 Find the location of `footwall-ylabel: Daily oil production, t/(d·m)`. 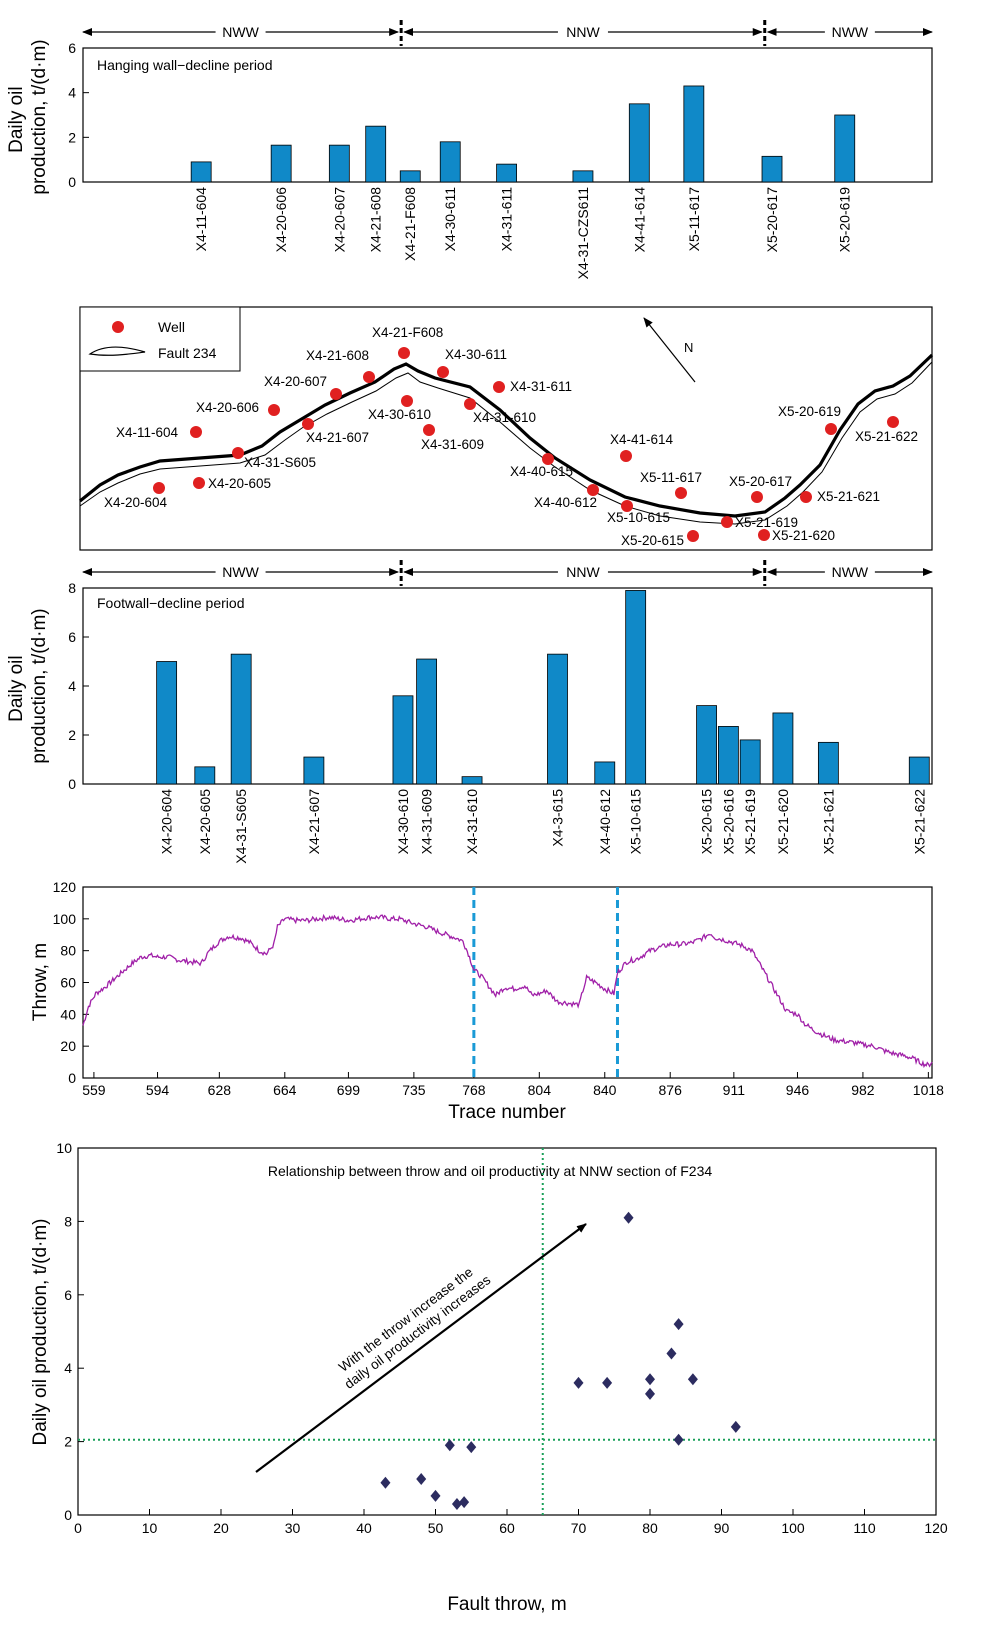

footwall-ylabel: Daily oil production, t/(d·m) is located at coordinates (28, 685).